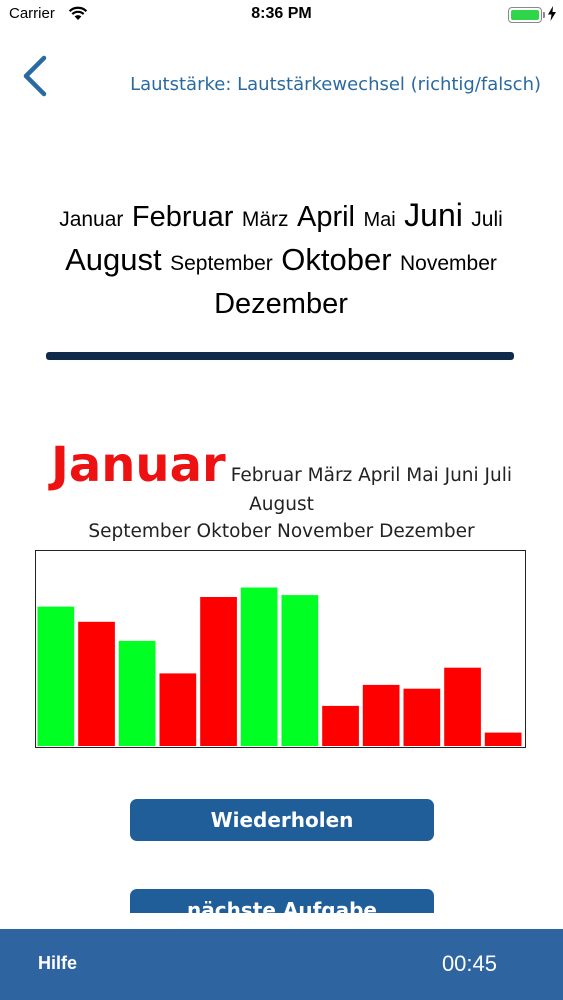  What do you see at coordinates (282, 820) in the screenshot?
I see `repeat-button: Wiederholen` at bounding box center [282, 820].